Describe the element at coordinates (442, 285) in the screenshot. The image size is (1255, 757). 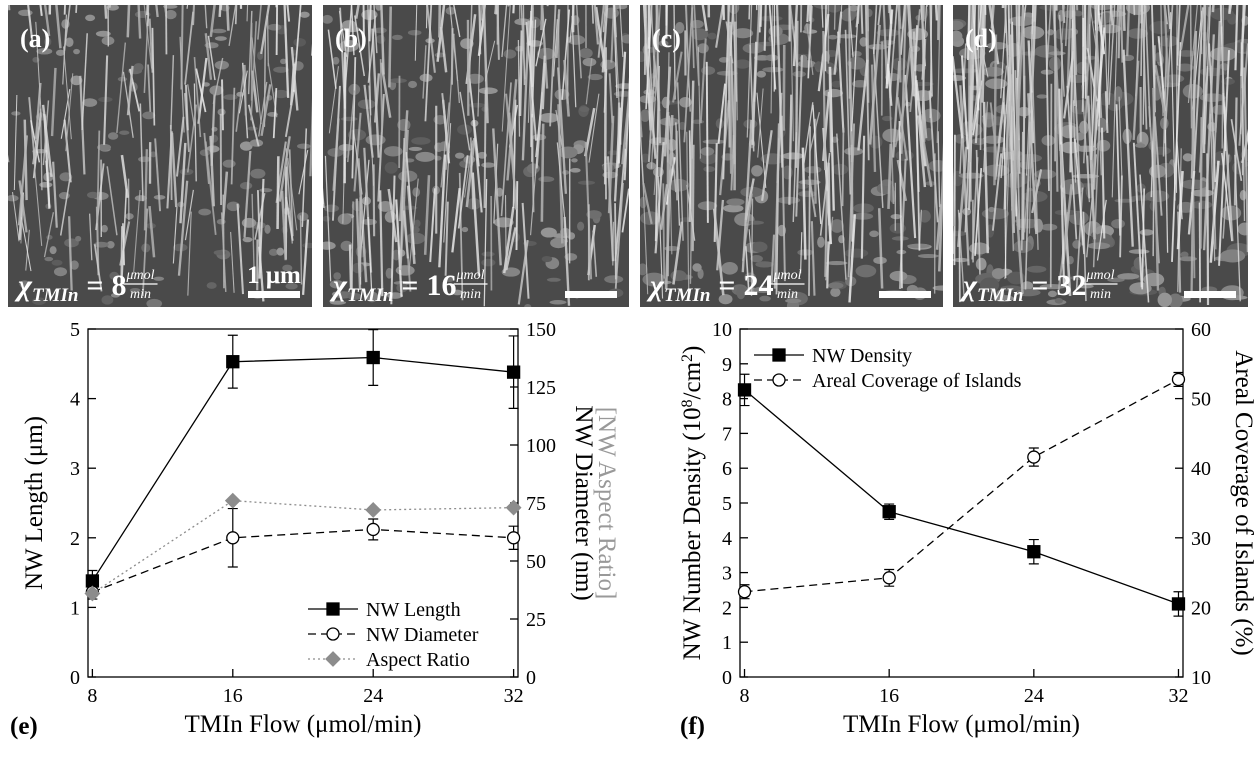
I see `formula-value: 16` at that location.